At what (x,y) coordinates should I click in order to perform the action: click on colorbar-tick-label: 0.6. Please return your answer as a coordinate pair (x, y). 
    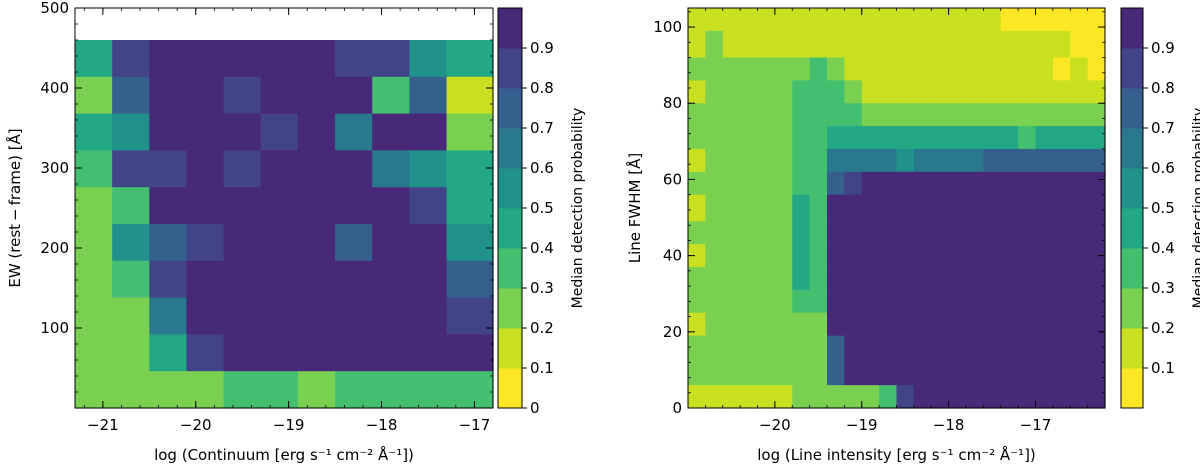
    Looking at the image, I should click on (542, 168).